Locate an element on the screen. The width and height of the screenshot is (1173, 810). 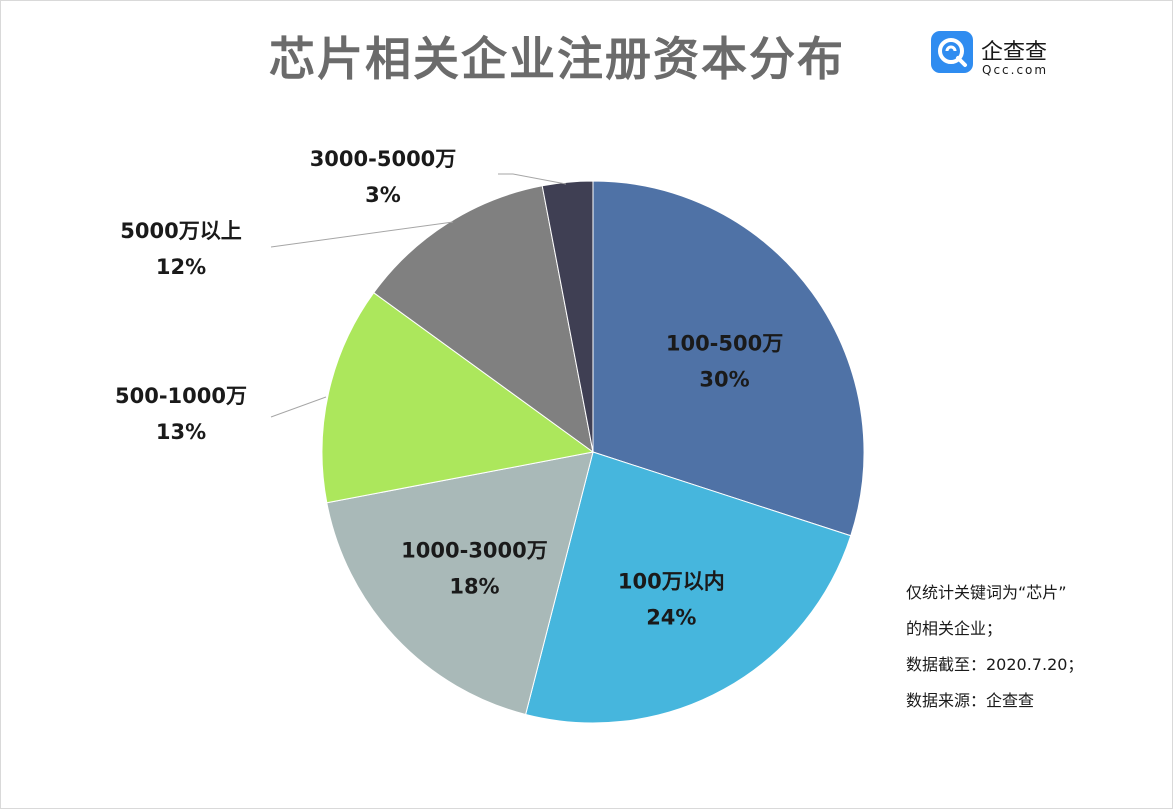
slice-value-label: 12% is located at coordinates (181, 267).